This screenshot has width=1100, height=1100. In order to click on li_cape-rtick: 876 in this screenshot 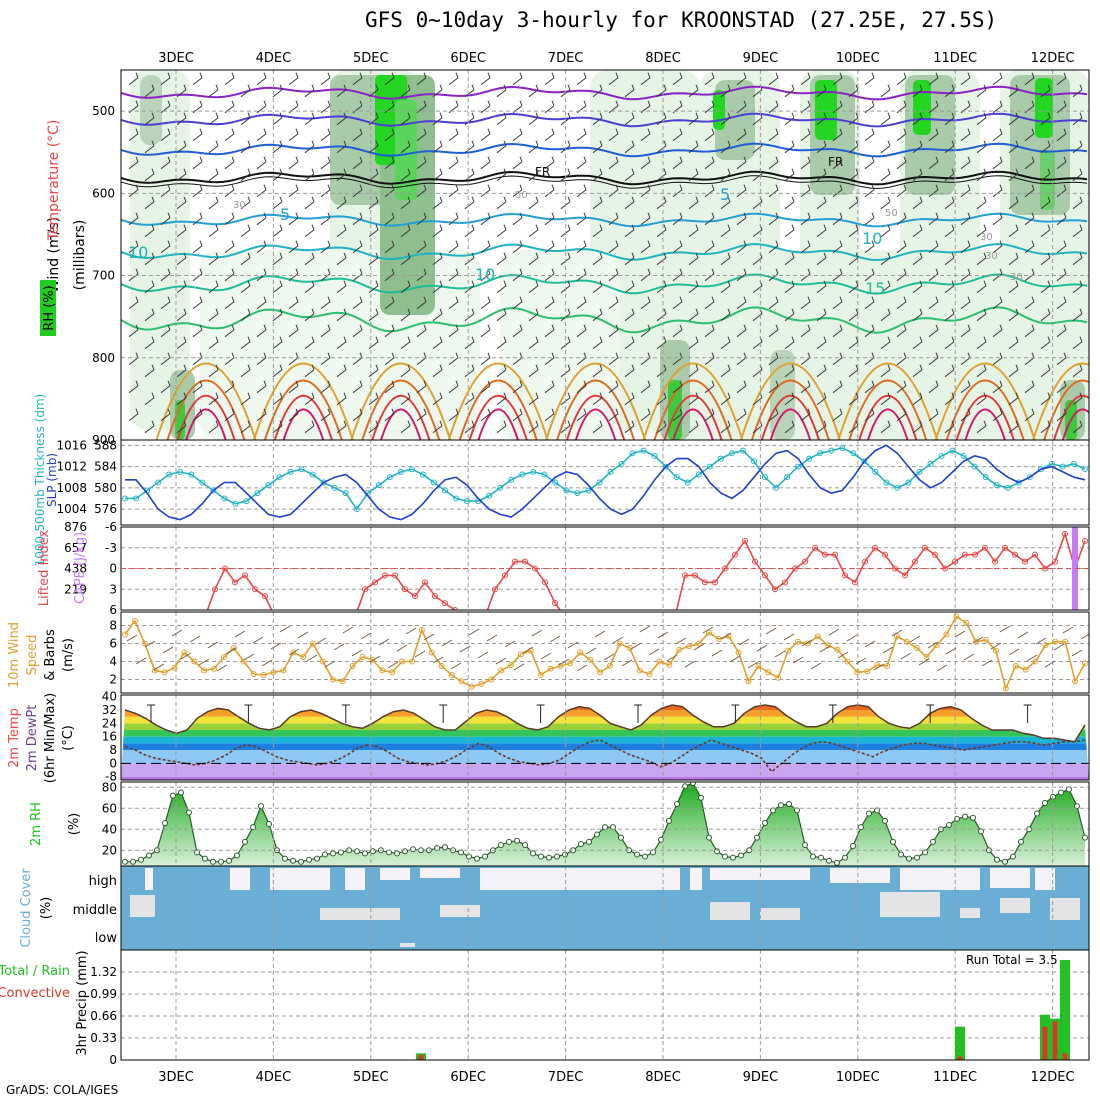, I will do `click(75, 527)`.